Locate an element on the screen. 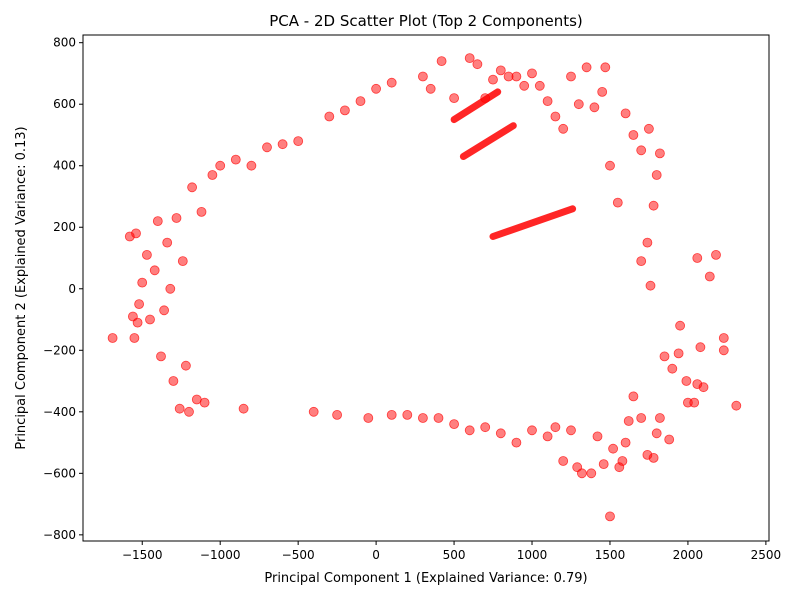  x-tick-label: 2000 is located at coordinates (688, 555).